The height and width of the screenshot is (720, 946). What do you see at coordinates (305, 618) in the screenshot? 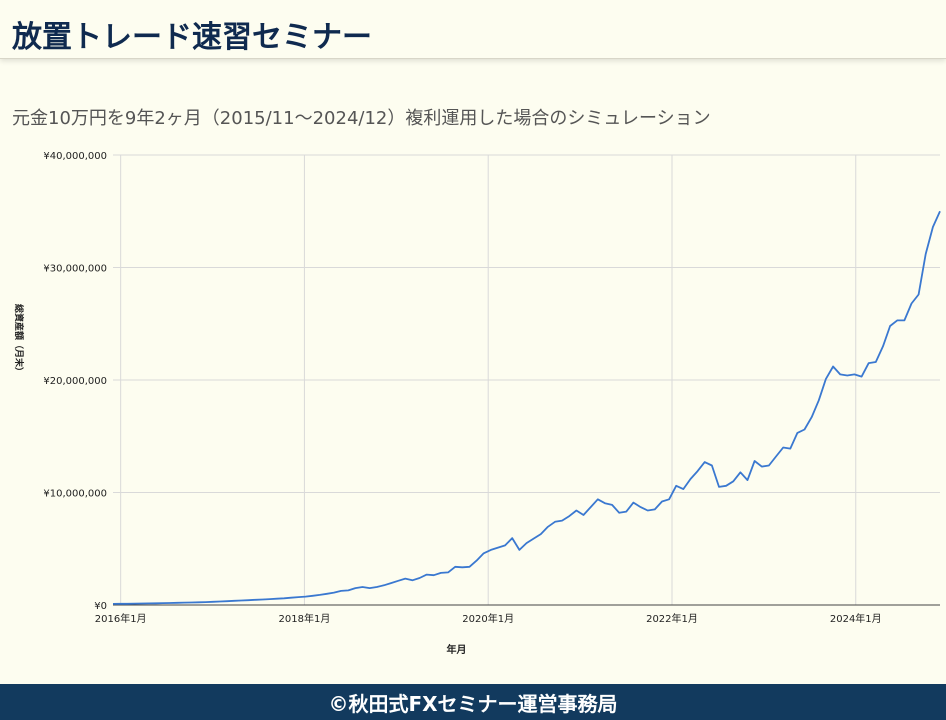
I see `x-tick-label: 2018年1月` at bounding box center [305, 618].